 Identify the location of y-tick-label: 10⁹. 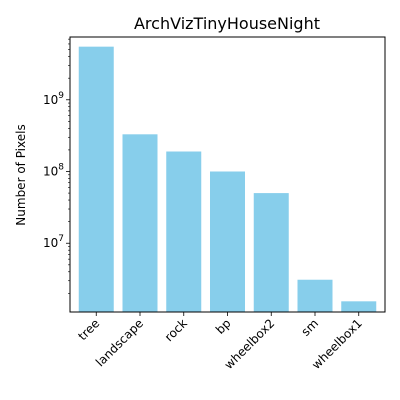
(53, 99).